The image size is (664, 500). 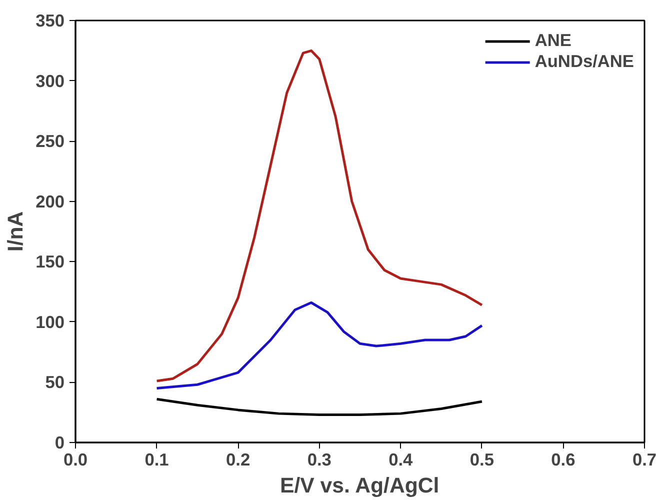 I want to click on x-tick-label: 0.2, so click(x=238, y=460).